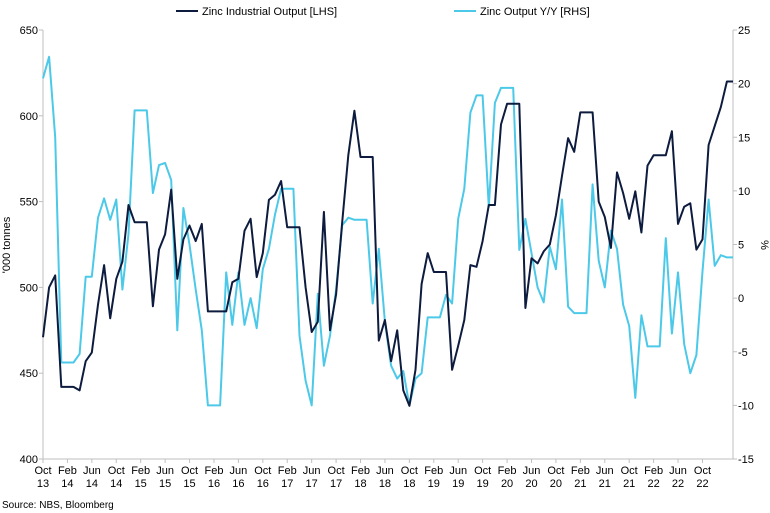  I want to click on left-tick-label: 400, so click(29, 460).